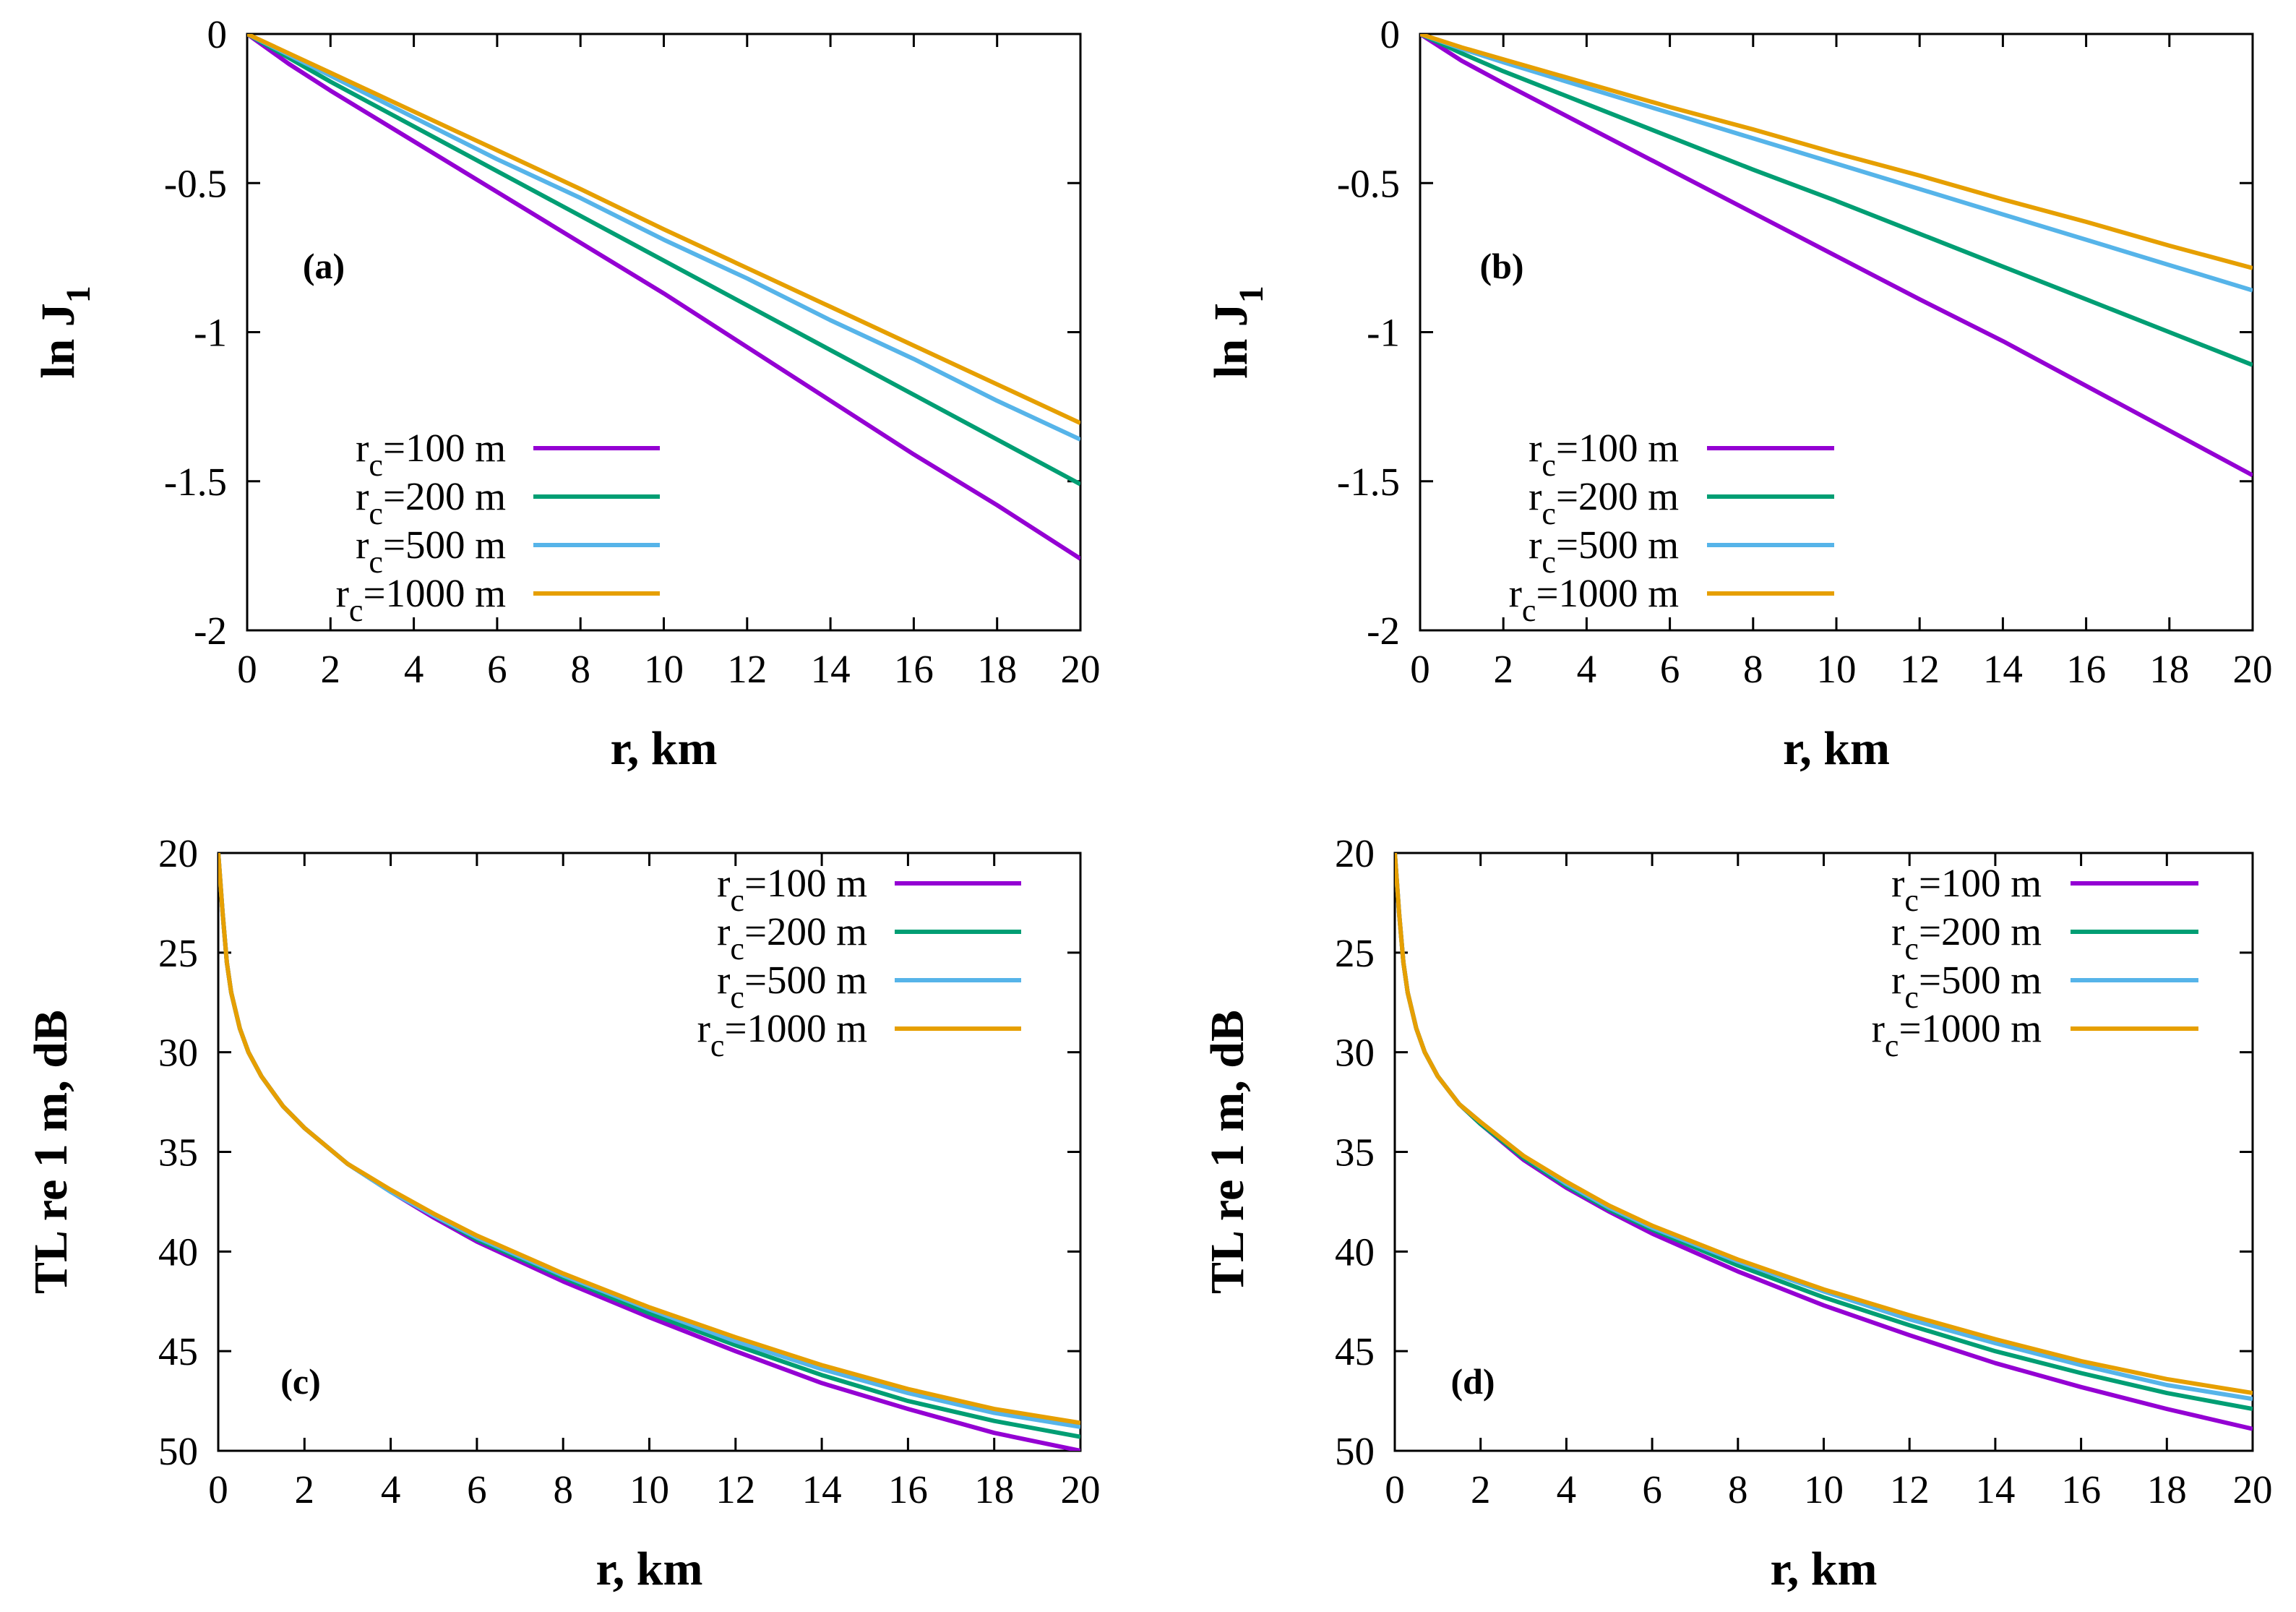 This screenshot has width=2296, height=1612. I want to click on y-axis-label-subscript: 1, so click(78, 294).